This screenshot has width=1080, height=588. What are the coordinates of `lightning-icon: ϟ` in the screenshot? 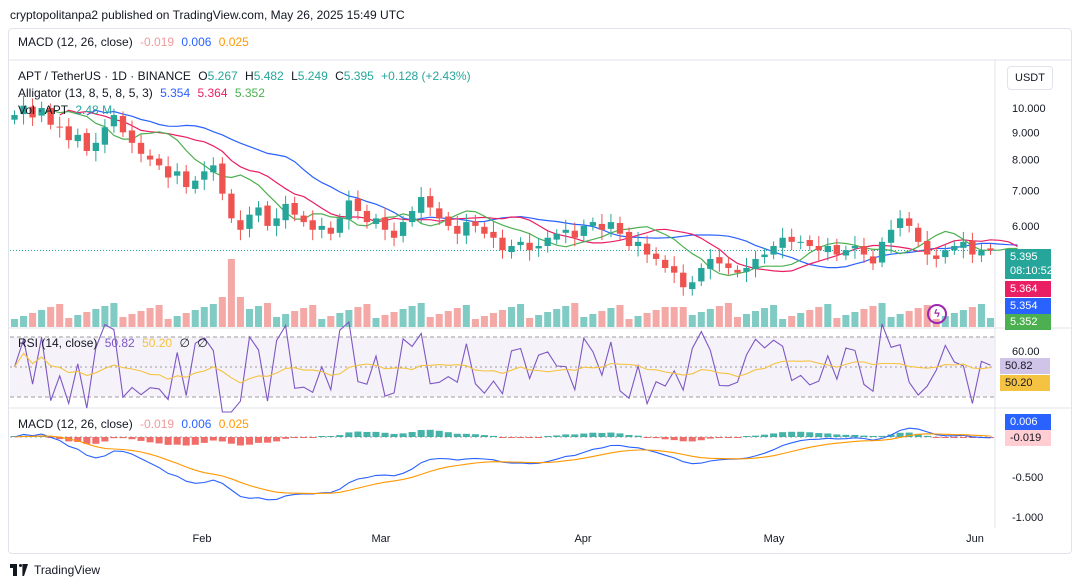 It's located at (937, 314).